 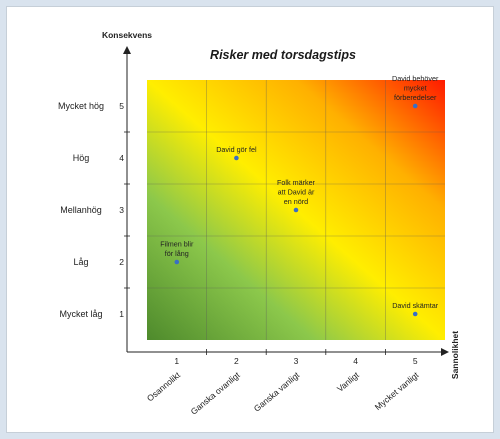 I want to click on x-category-label: Ganska vanligt, so click(x=277, y=391).